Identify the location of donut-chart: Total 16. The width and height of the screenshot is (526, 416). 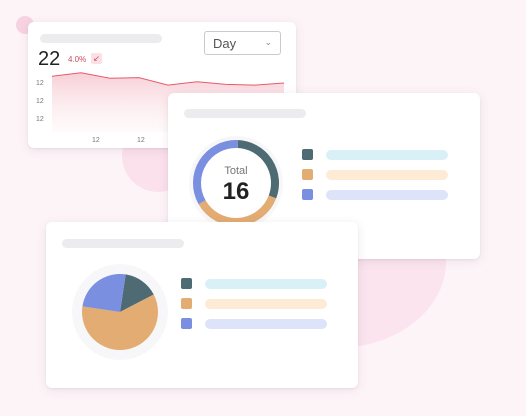
(236, 183).